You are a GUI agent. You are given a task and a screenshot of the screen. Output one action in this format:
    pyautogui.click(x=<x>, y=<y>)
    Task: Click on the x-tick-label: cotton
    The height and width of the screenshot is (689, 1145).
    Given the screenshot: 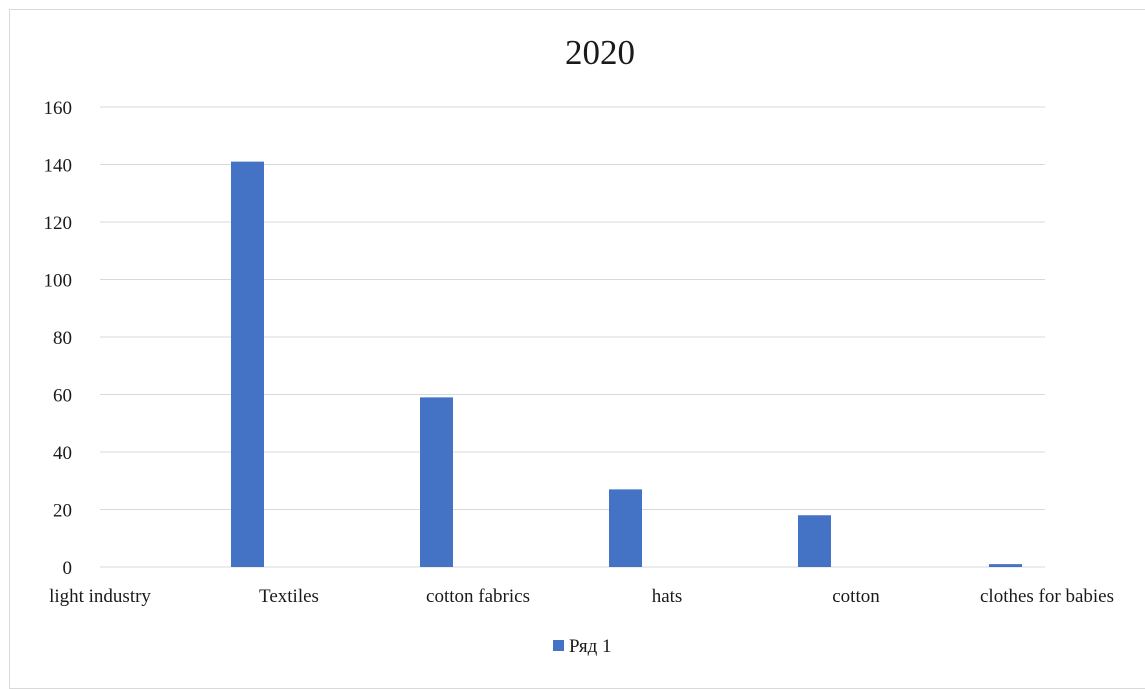 What is the action you would take?
    pyautogui.click(x=856, y=596)
    